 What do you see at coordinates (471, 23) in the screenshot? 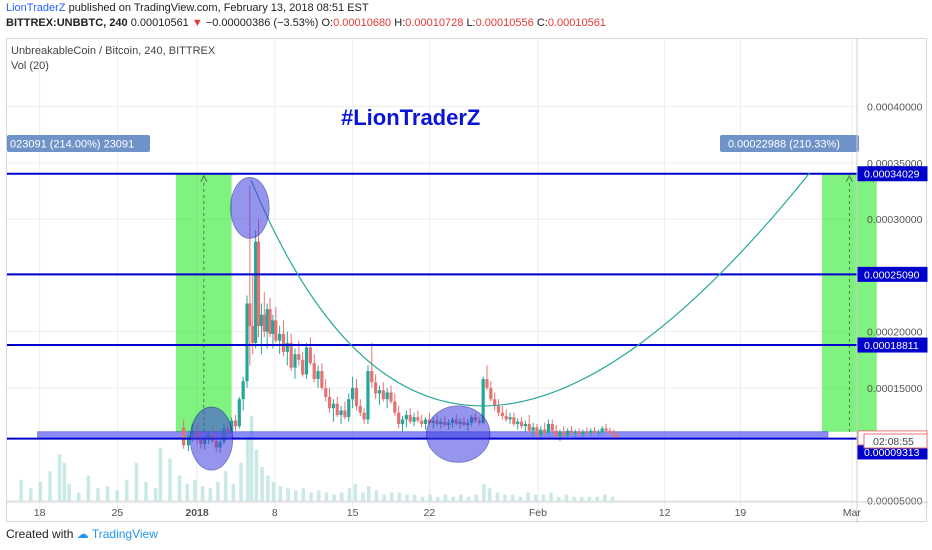
I see `low-label: L:` at bounding box center [471, 23].